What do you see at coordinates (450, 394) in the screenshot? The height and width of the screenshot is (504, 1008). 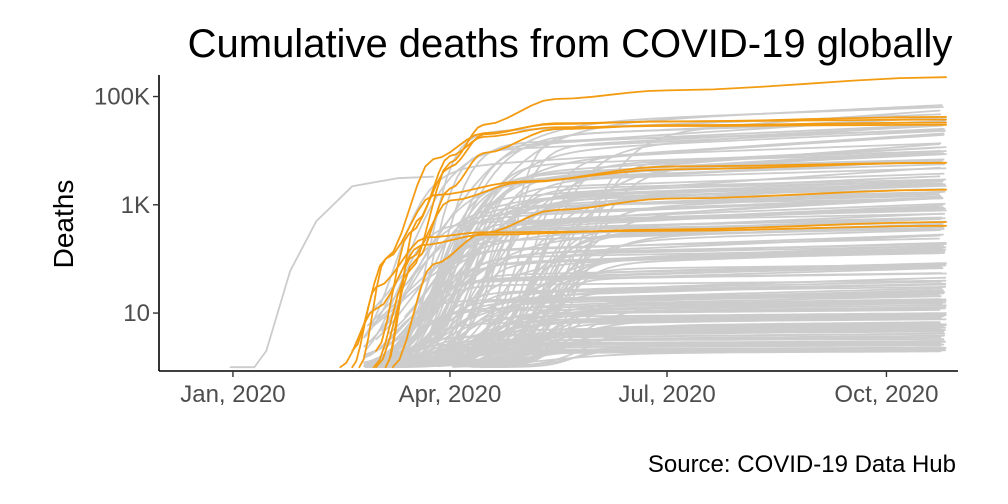 I see `x-tick-label: Apr, 2020` at bounding box center [450, 394].